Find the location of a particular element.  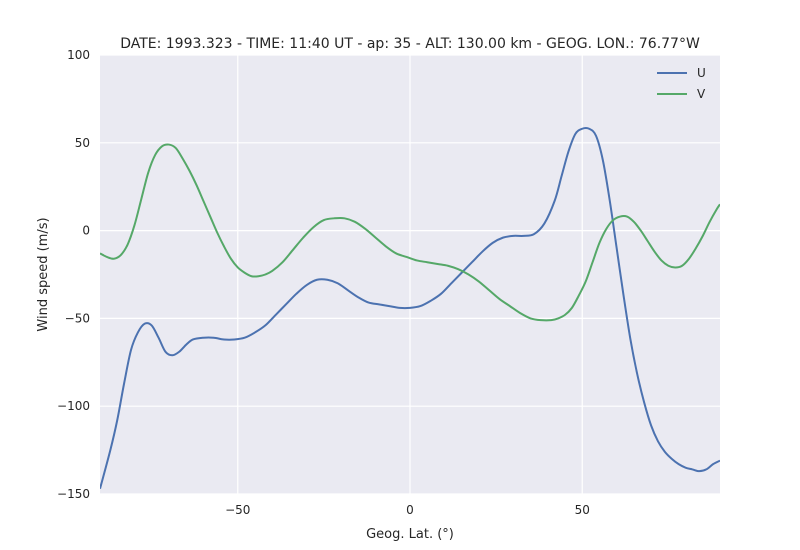

y-tick-label: 0 is located at coordinates (86, 231).